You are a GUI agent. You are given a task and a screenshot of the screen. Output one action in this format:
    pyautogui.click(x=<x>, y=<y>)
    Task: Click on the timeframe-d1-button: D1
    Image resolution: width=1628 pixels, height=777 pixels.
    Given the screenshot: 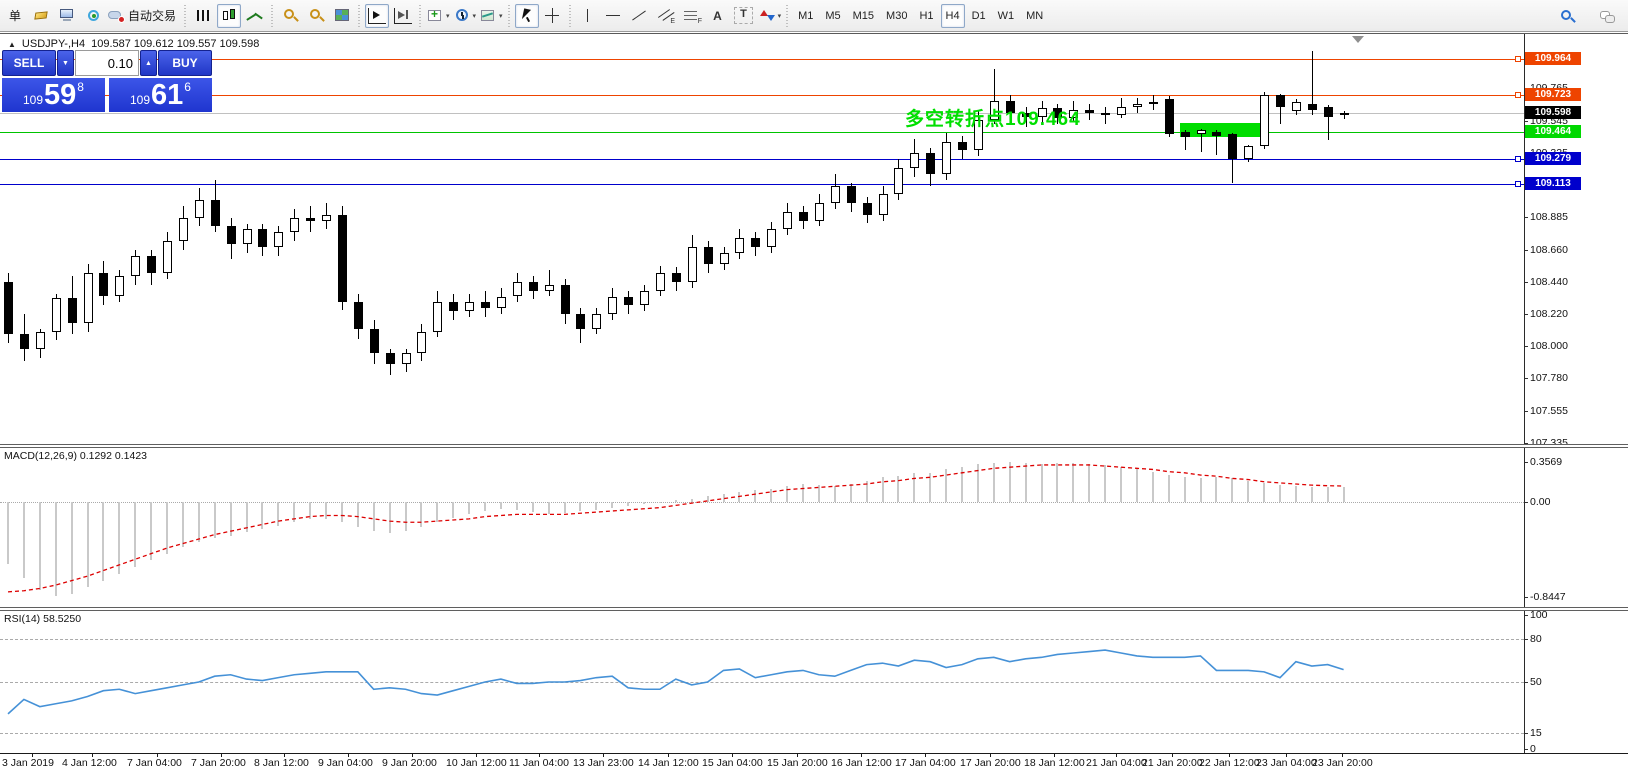 What is the action you would take?
    pyautogui.click(x=978, y=15)
    